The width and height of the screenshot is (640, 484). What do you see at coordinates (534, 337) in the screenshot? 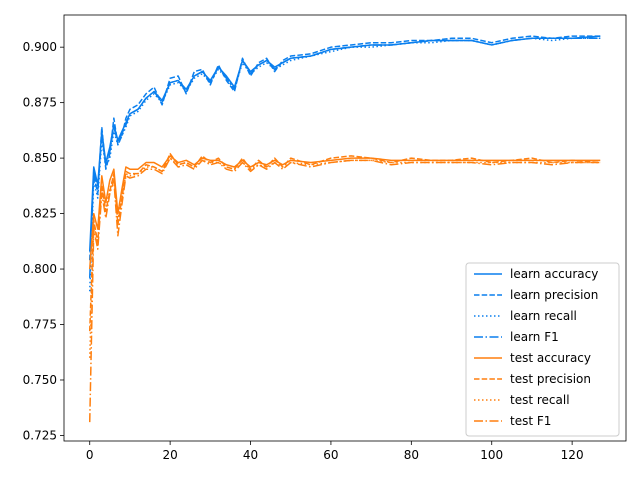
I see `legend-label: learn F1` at bounding box center [534, 337].